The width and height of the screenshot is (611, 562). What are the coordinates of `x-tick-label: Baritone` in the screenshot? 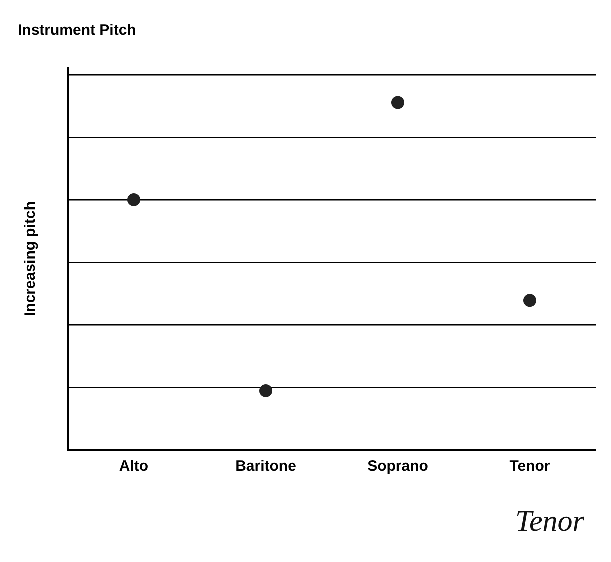 It's located at (266, 467).